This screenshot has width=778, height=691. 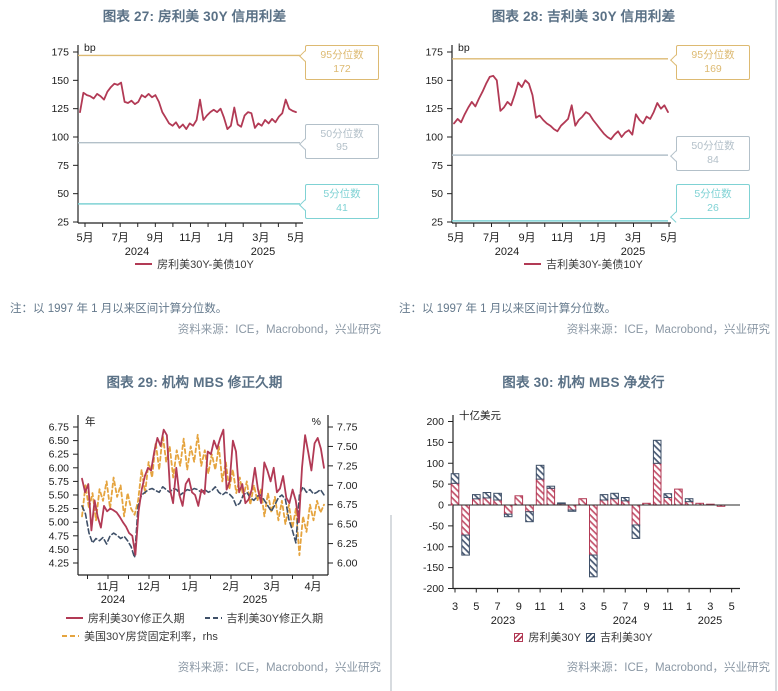 I want to click on y-tick-label: 7.25, so click(x=347, y=466).